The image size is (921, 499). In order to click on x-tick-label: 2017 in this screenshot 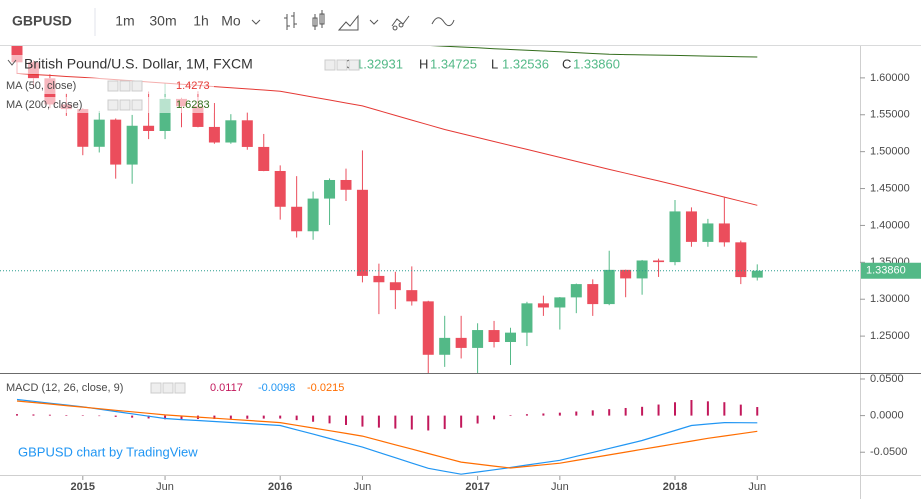, I will do `click(477, 487)`.